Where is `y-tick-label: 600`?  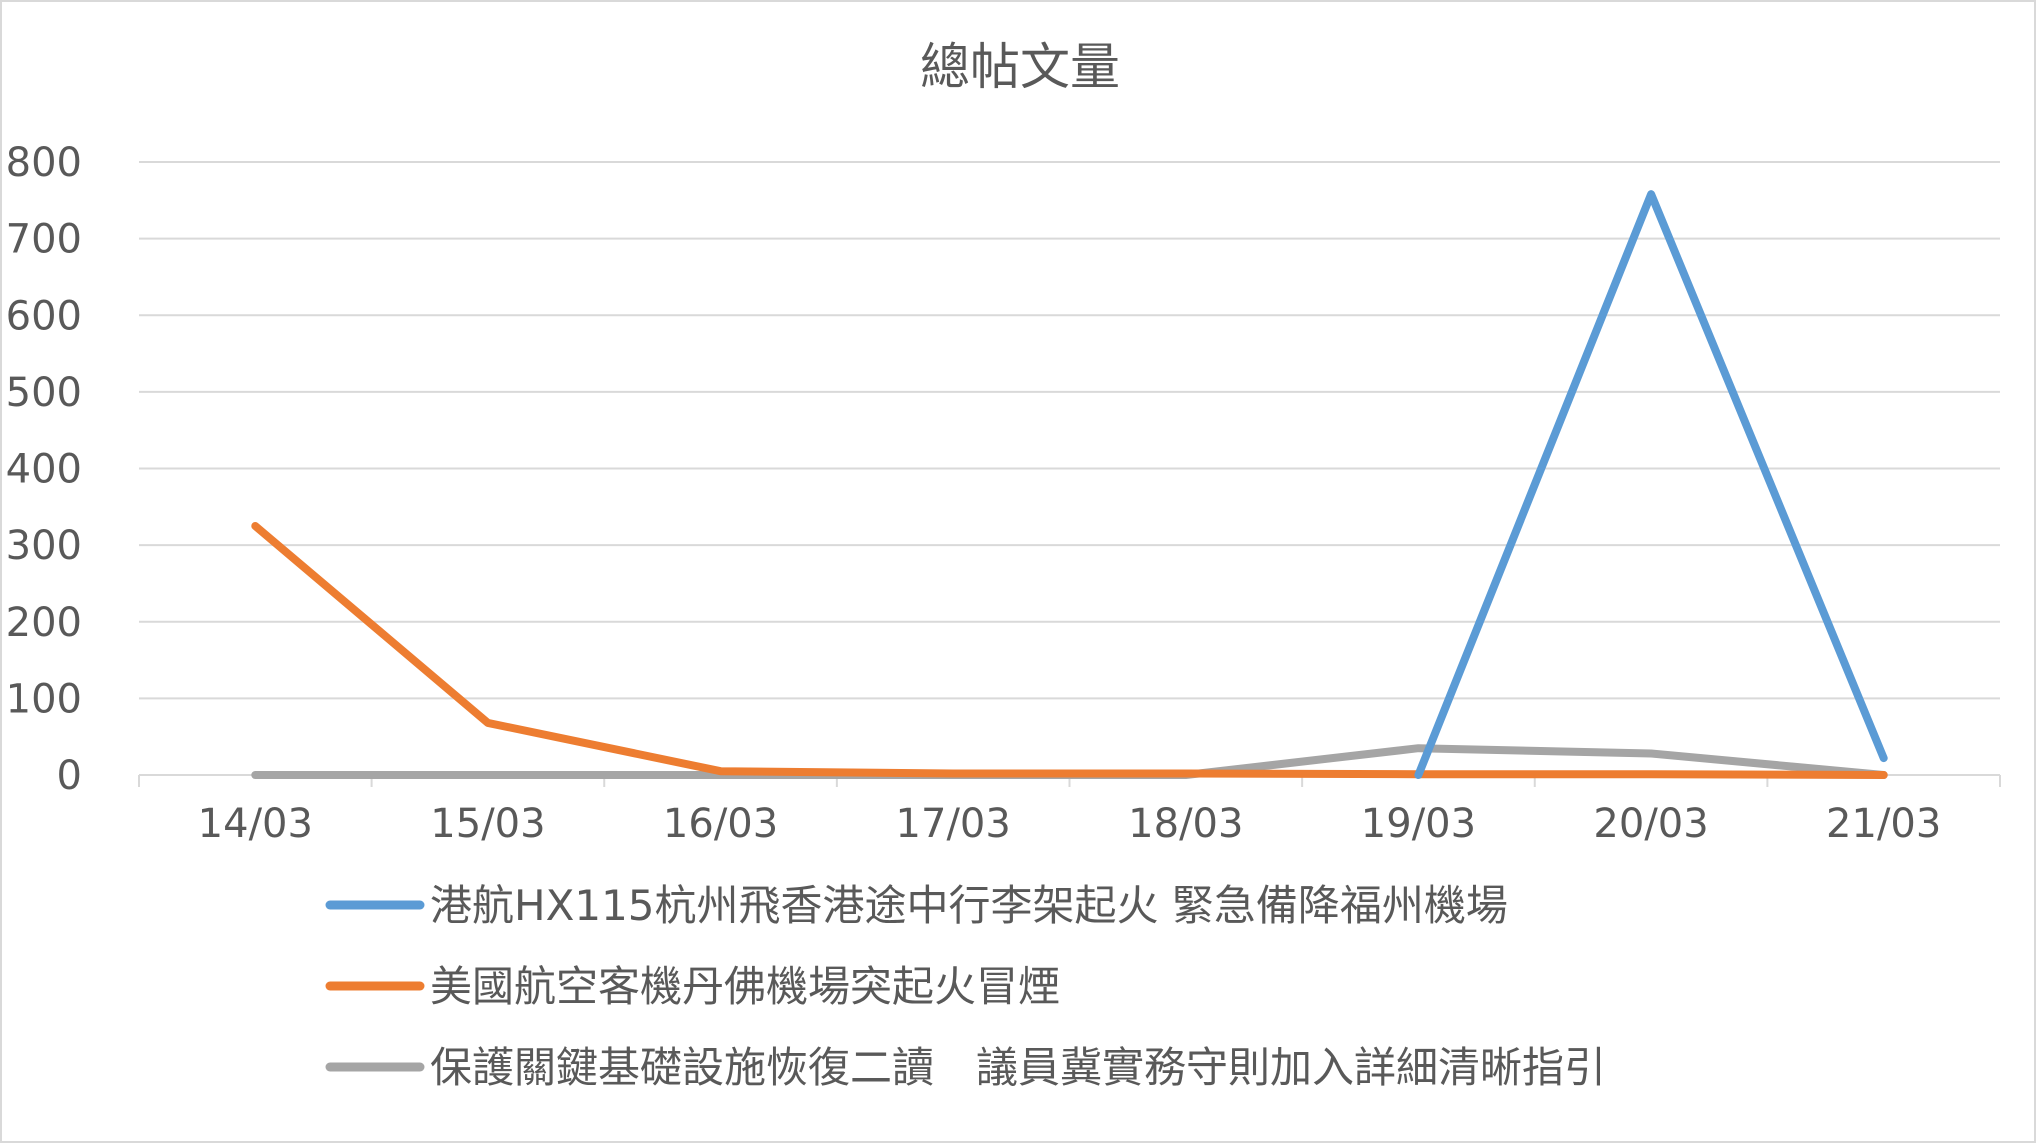
y-tick-label: 600 is located at coordinates (44, 316).